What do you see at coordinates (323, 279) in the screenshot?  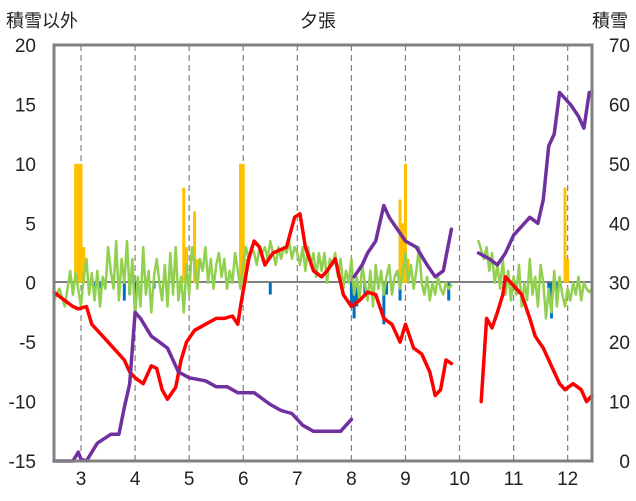 I see `daily_change-line` at bounding box center [323, 279].